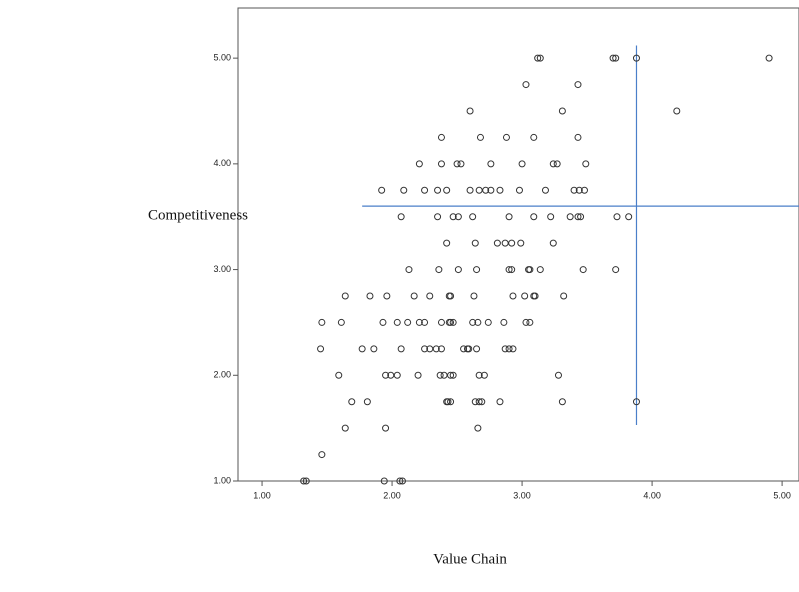 The height and width of the screenshot is (592, 799). What do you see at coordinates (470, 559) in the screenshot?
I see `x-axis-title: Value Chain` at bounding box center [470, 559].